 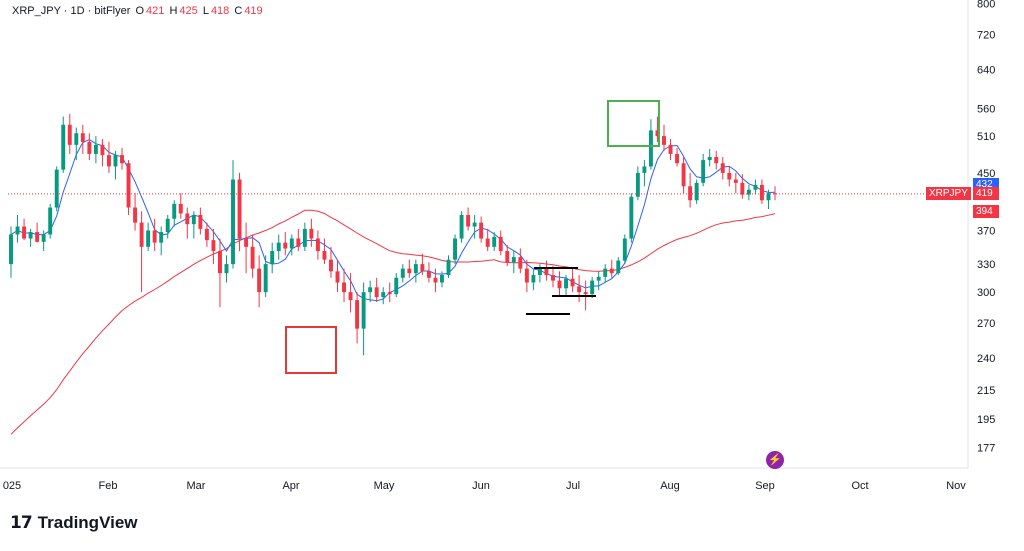 I want to click on y-tick-label: 330, so click(x=986, y=265).